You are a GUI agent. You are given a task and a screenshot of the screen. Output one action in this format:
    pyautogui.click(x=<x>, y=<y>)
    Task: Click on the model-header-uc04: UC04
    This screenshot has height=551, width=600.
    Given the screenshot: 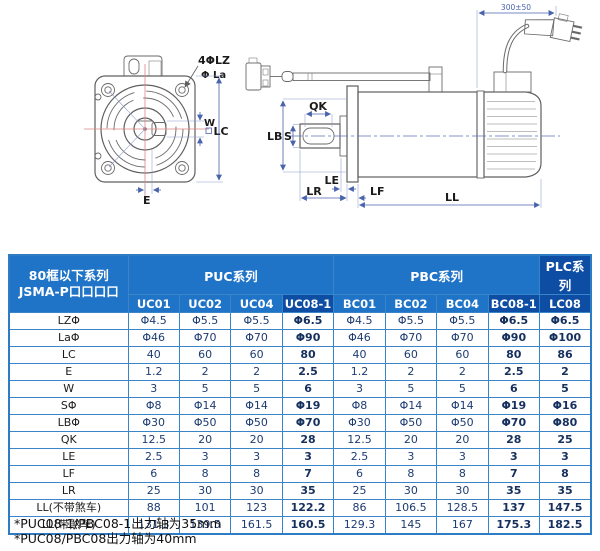 What is the action you would take?
    pyautogui.click(x=256, y=303)
    